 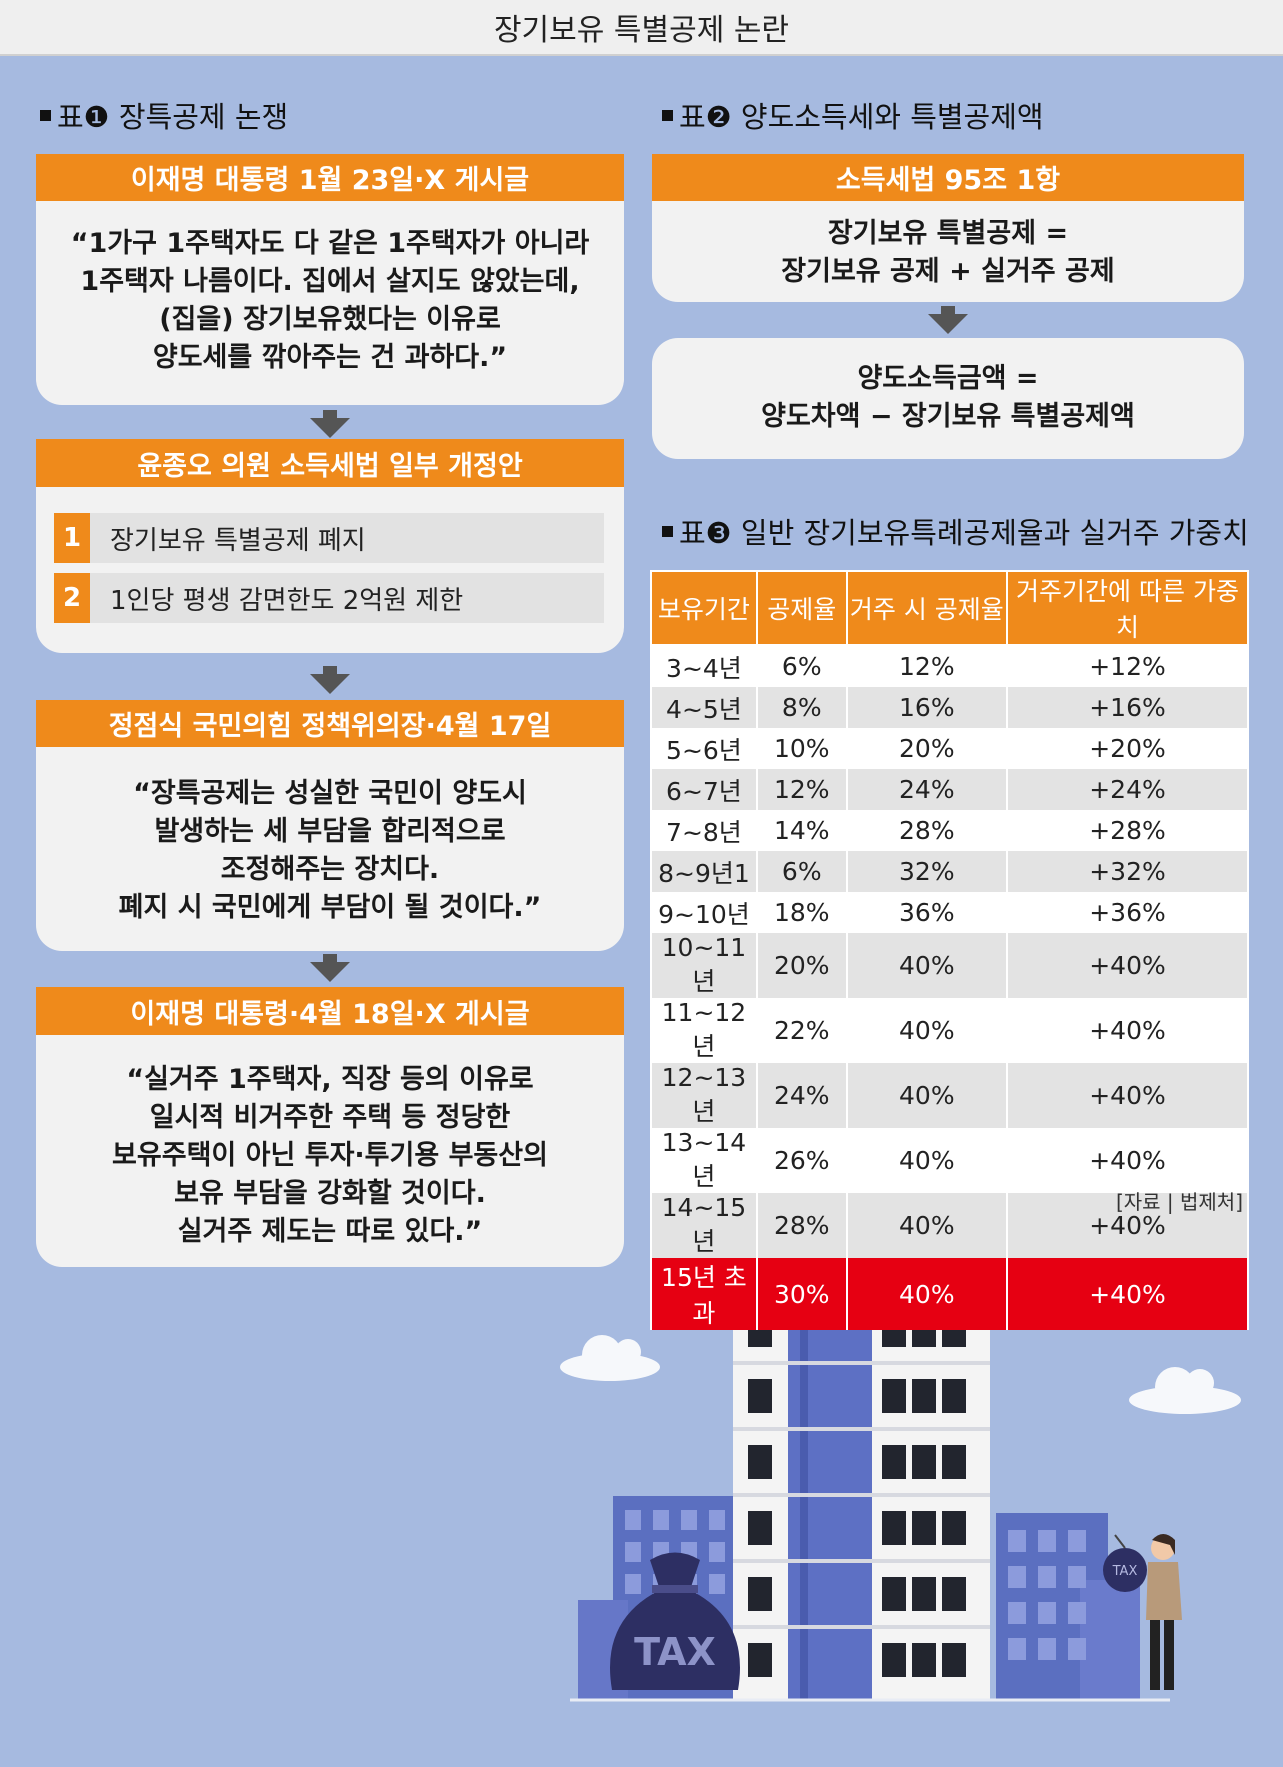 What do you see at coordinates (801, 871) in the screenshot?
I see `table-cell: 6%` at bounding box center [801, 871].